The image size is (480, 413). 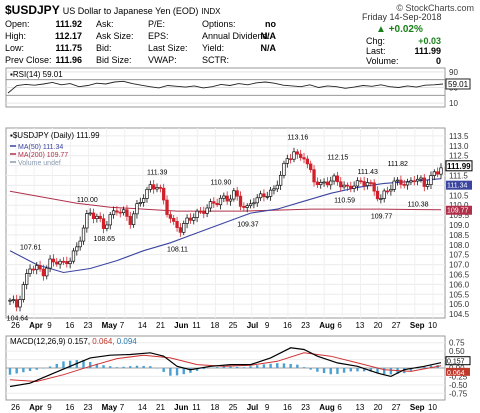 What do you see at coordinates (157, 173) in the screenshot?
I see `price-annotation: 111.39` at bounding box center [157, 173].